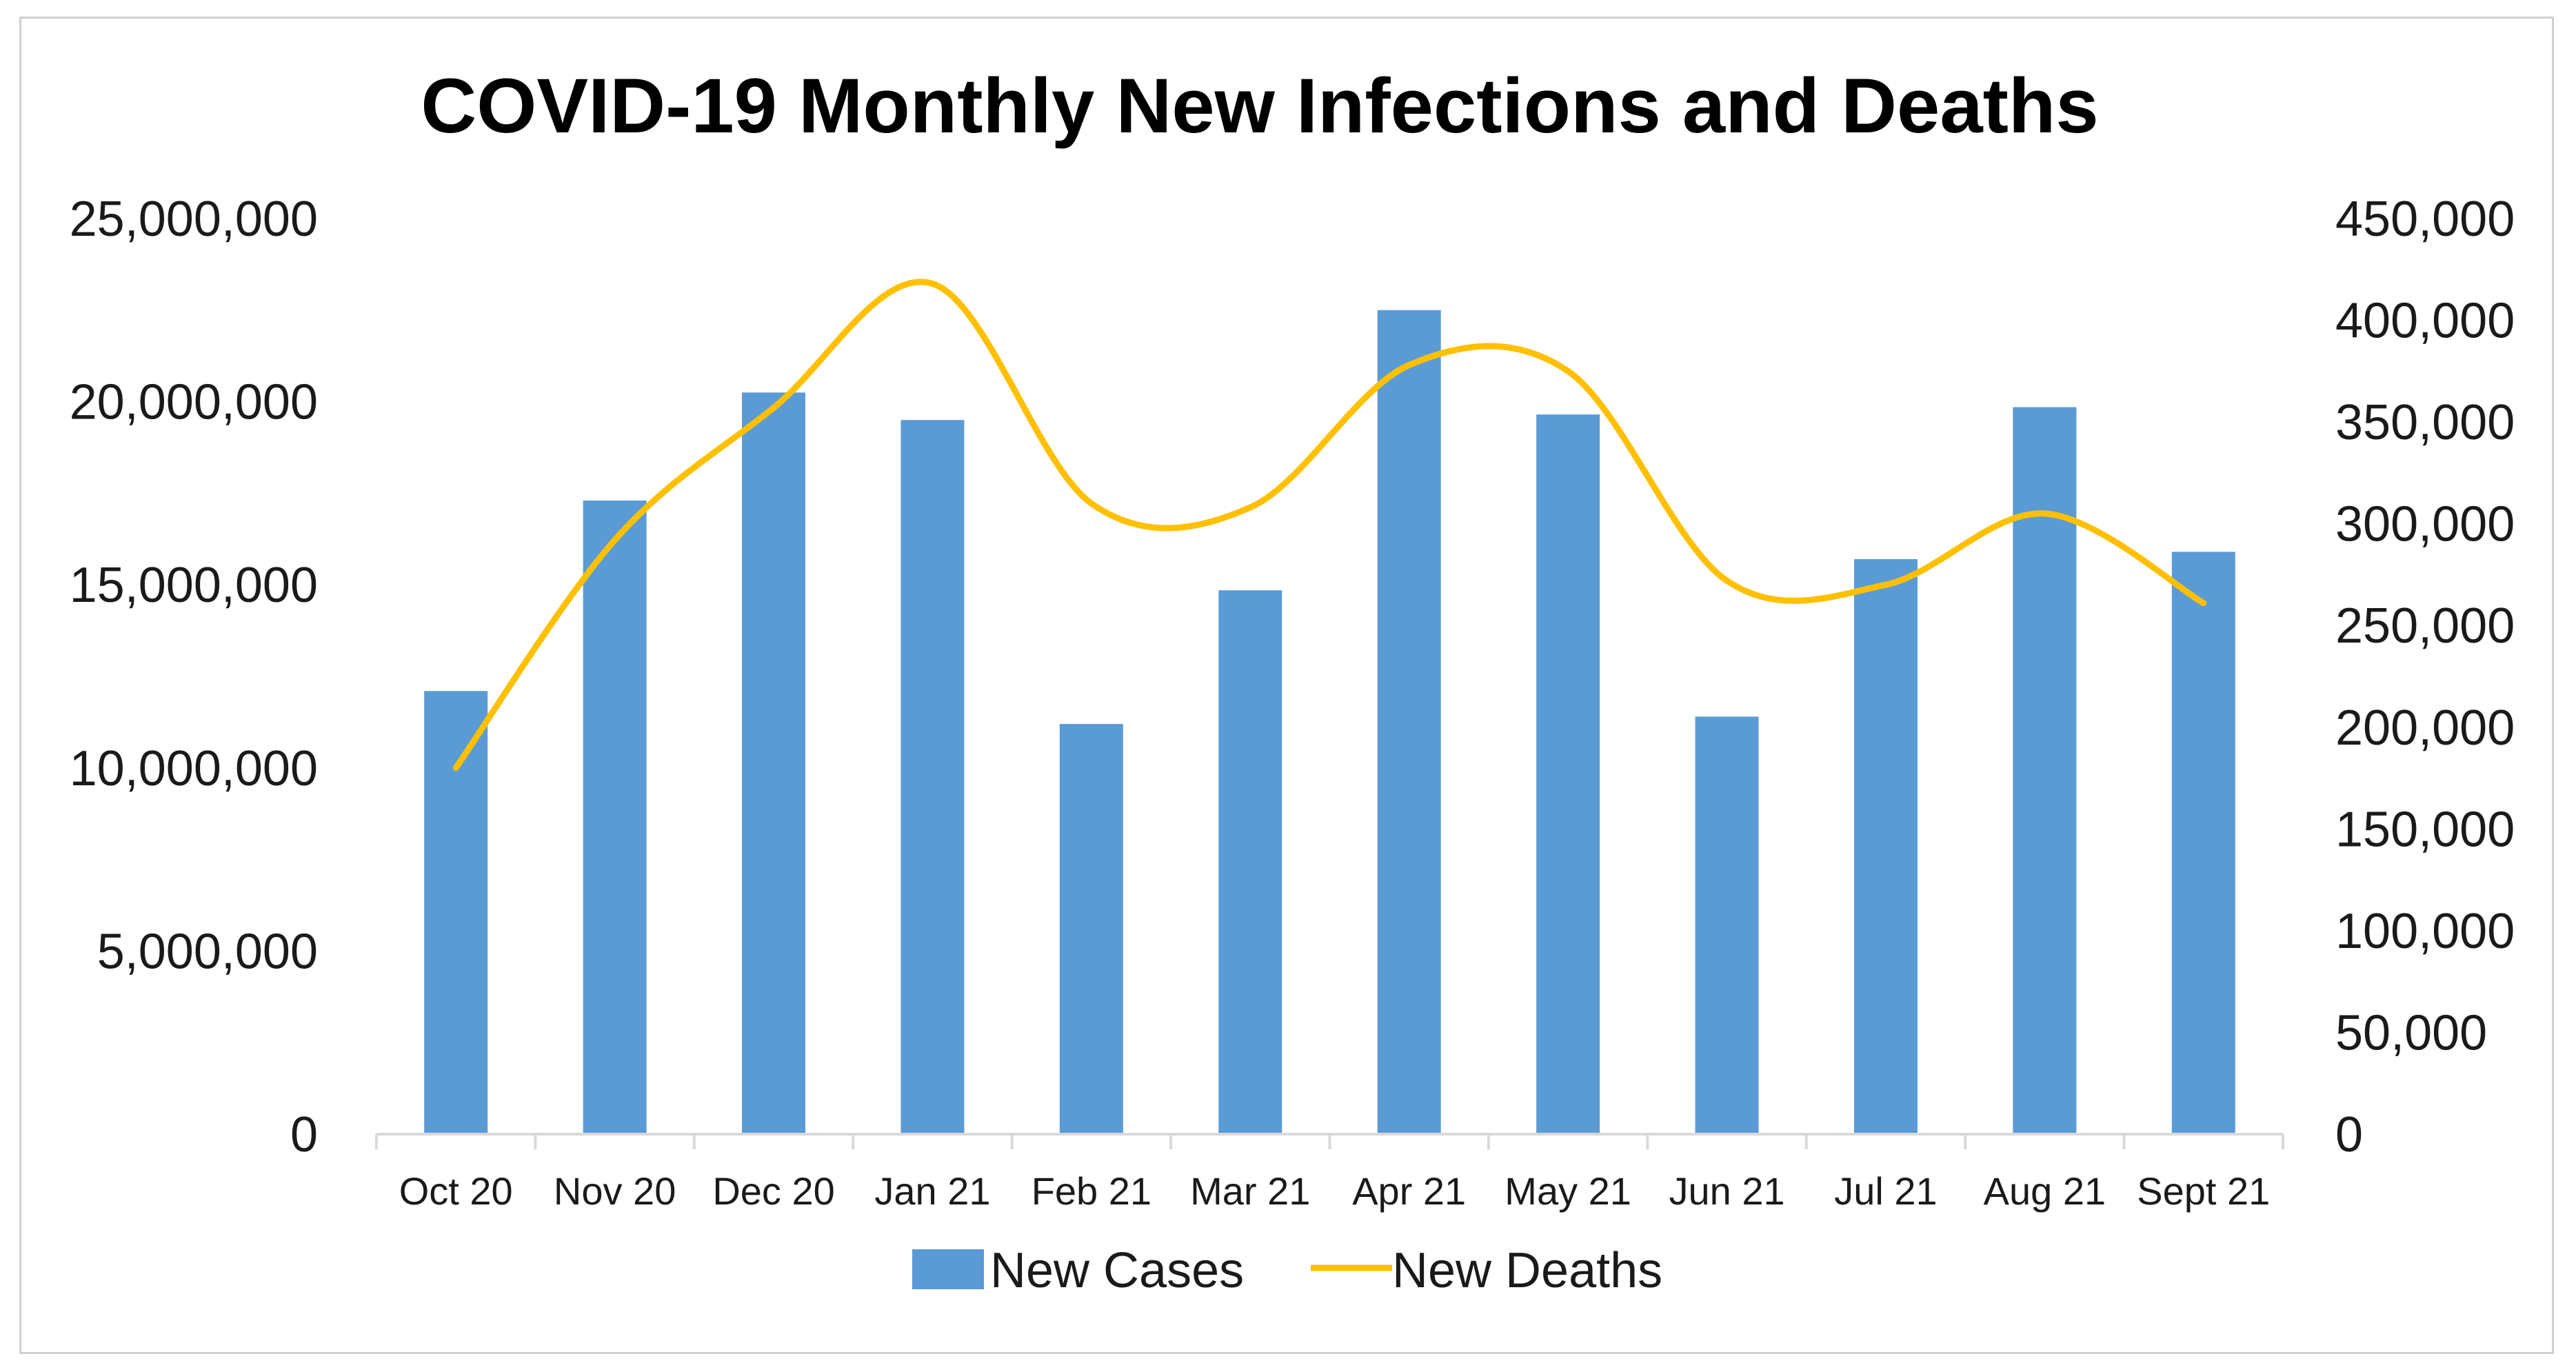 Image resolution: width=2576 pixels, height=1372 pixels. I want to click on x-axis-ticks, so click(1329, 1141).